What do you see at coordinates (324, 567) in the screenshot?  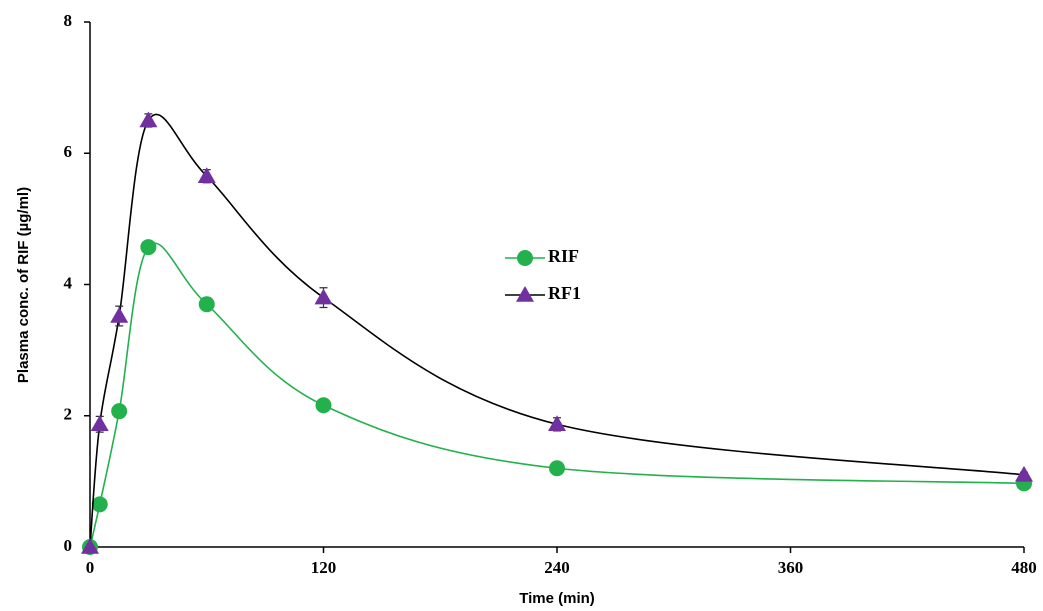 I see `x-tick-label: 120` at bounding box center [324, 567].